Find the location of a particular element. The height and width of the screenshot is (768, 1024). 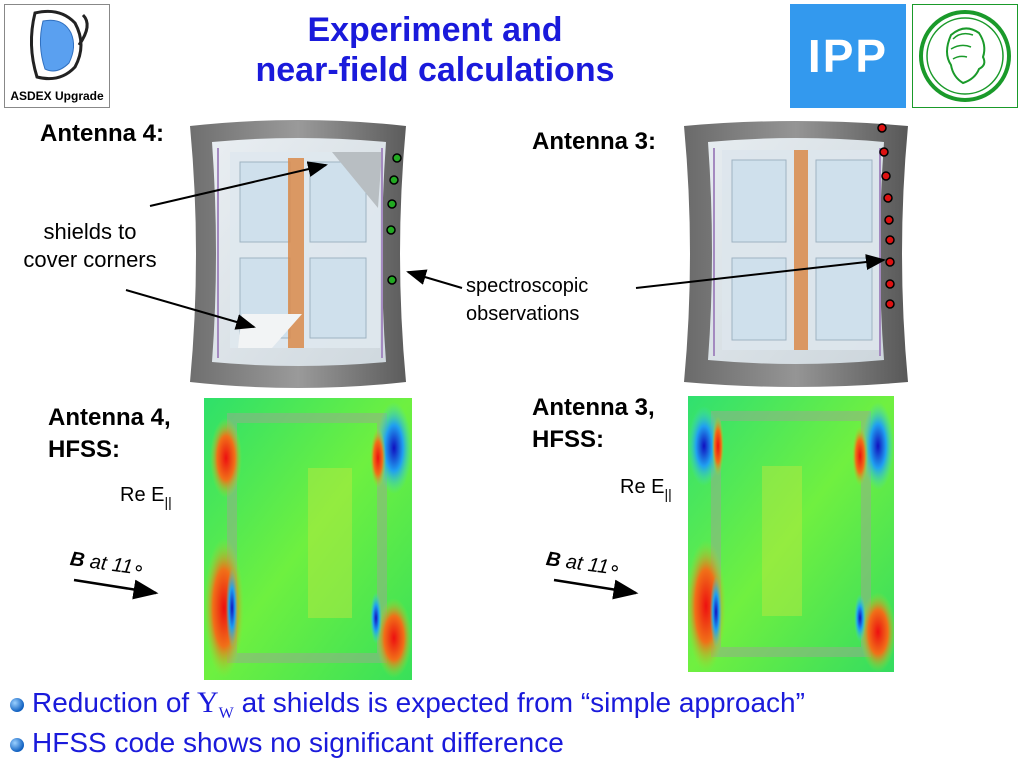

spectro-line-1: spectroscopic is located at coordinates (527, 286).